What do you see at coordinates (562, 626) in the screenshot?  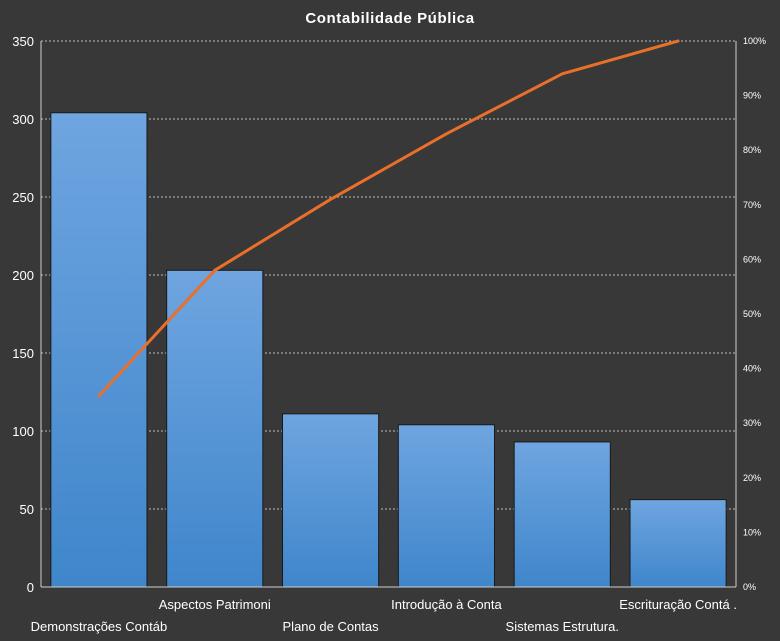 I see `category-label: Sistemas Estrutura.` at bounding box center [562, 626].